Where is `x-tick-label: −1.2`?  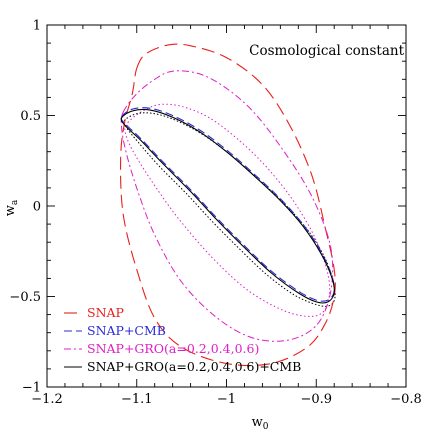 x-tick-label: −1.2 is located at coordinates (47, 399).